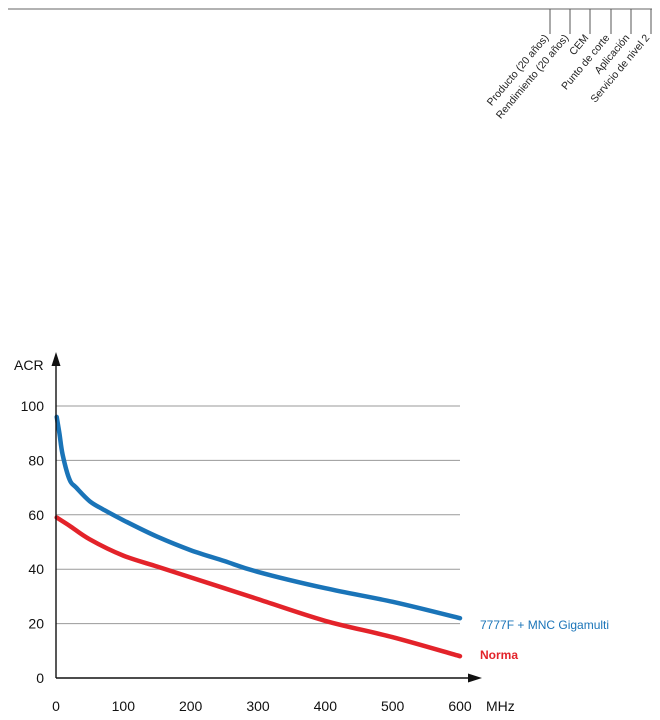  I want to click on x-tick-label: 600, so click(460, 706).